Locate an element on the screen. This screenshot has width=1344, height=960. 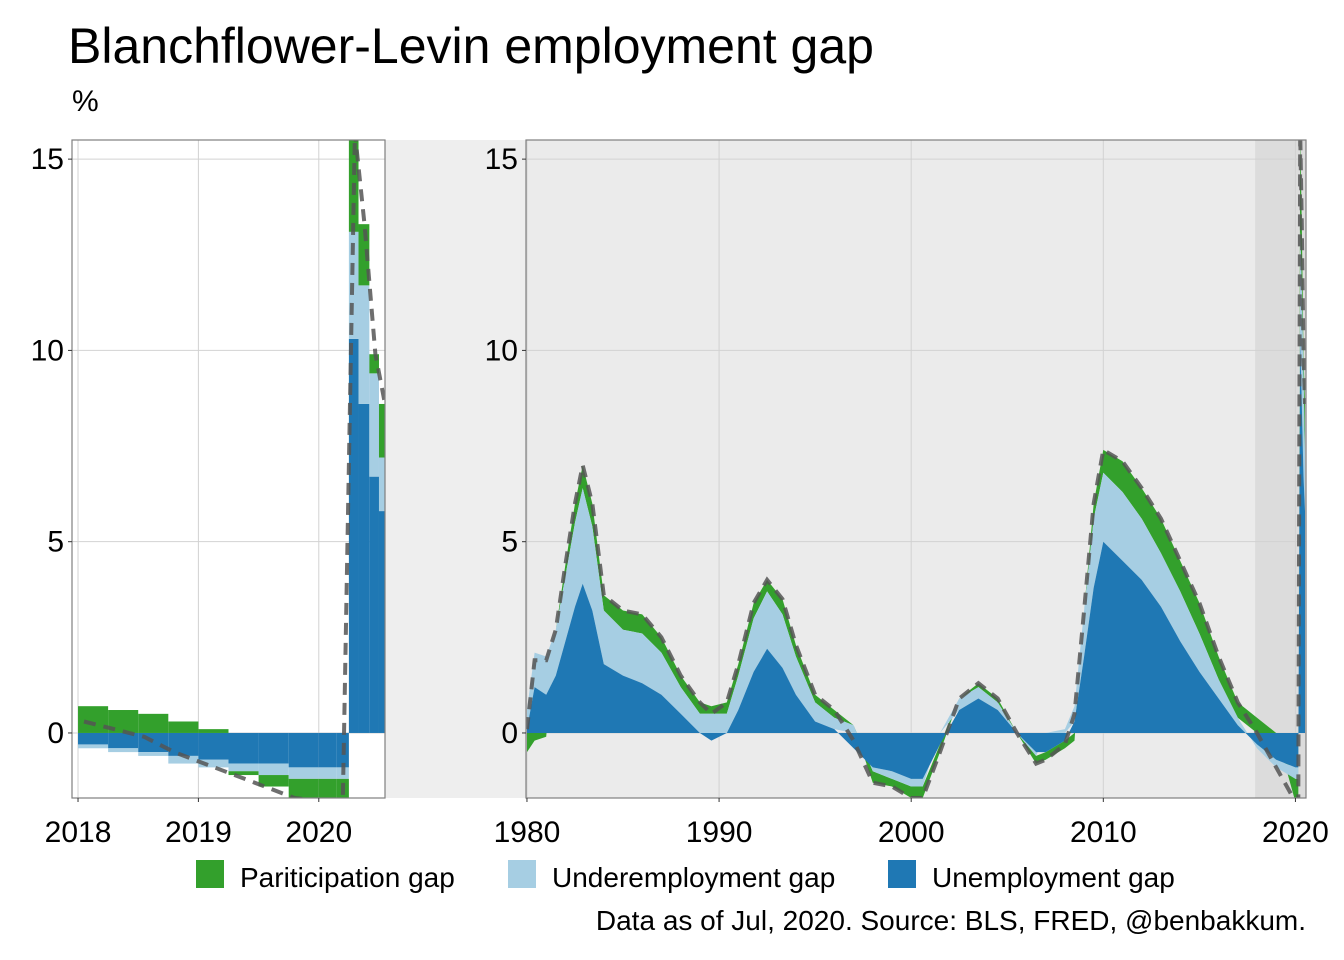
unemployment-legend-swatch is located at coordinates (902, 874).